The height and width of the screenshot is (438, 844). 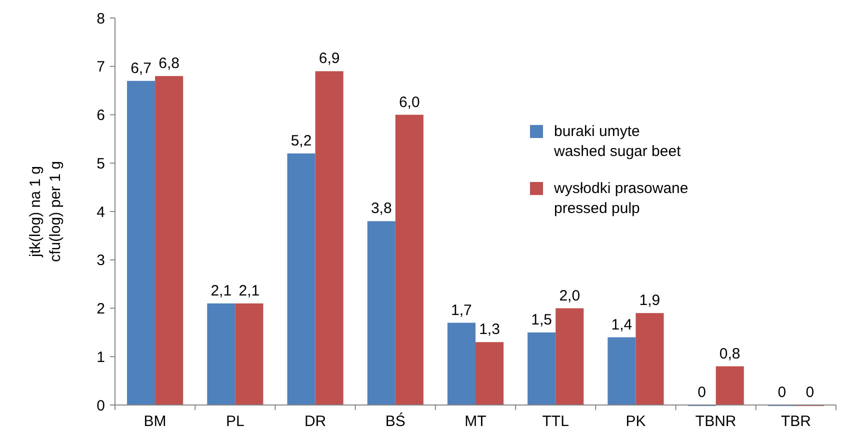 I want to click on x-tick-label: PL, so click(x=235, y=421).